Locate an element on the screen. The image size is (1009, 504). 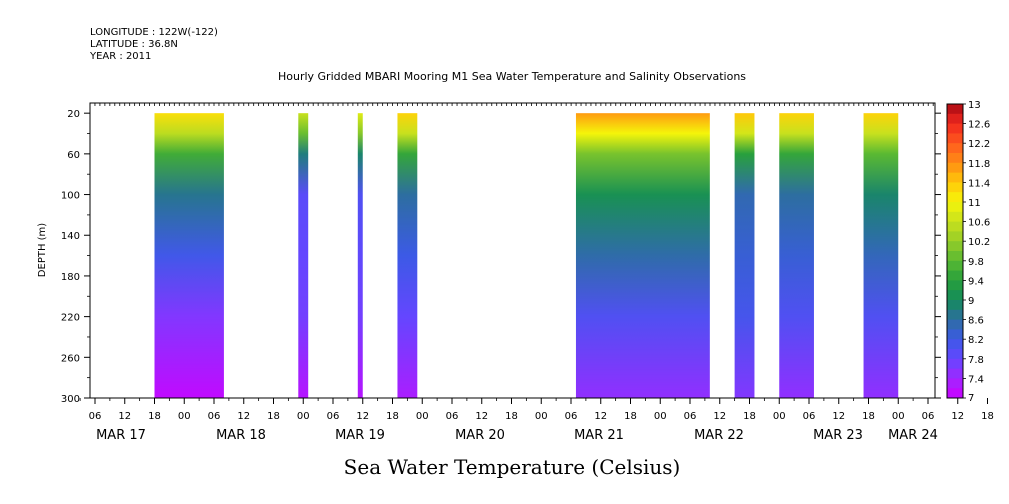
colorbar-label: 12.2 is located at coordinates (979, 144).